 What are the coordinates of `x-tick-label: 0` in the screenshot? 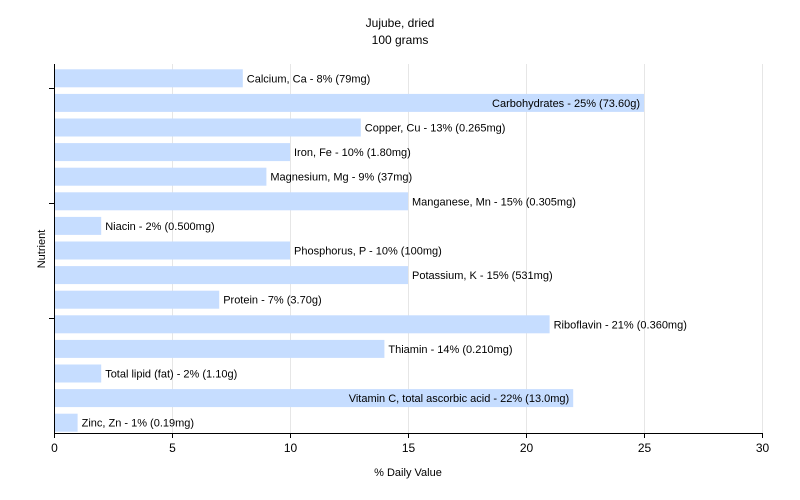 It's located at (54, 448).